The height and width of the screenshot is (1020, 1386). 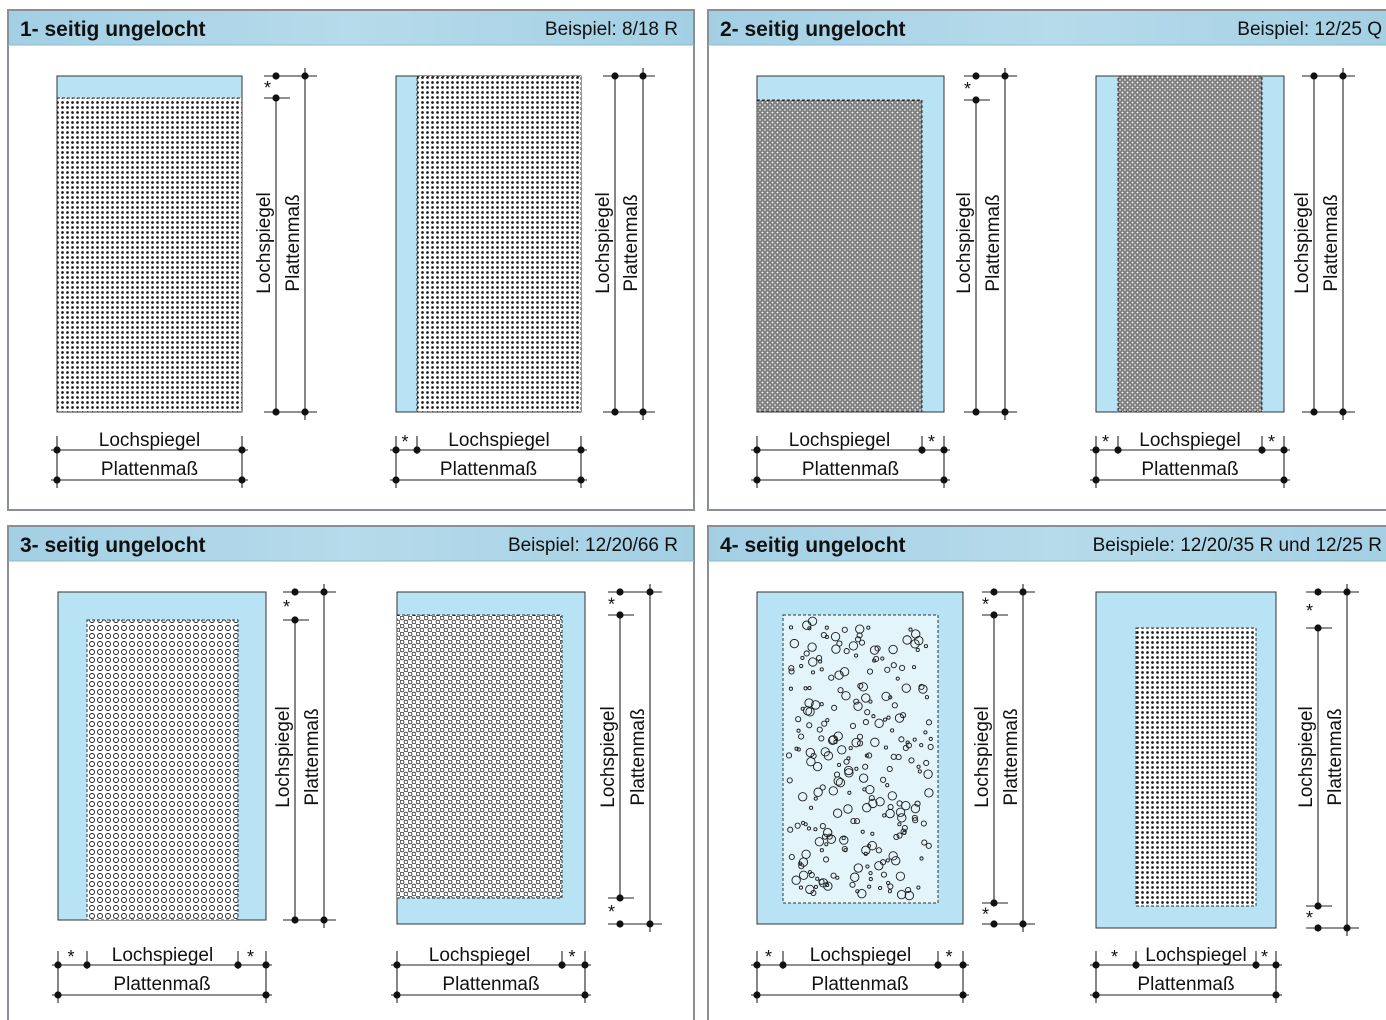 I want to click on star-marker-right: *, so click(x=1264, y=957).